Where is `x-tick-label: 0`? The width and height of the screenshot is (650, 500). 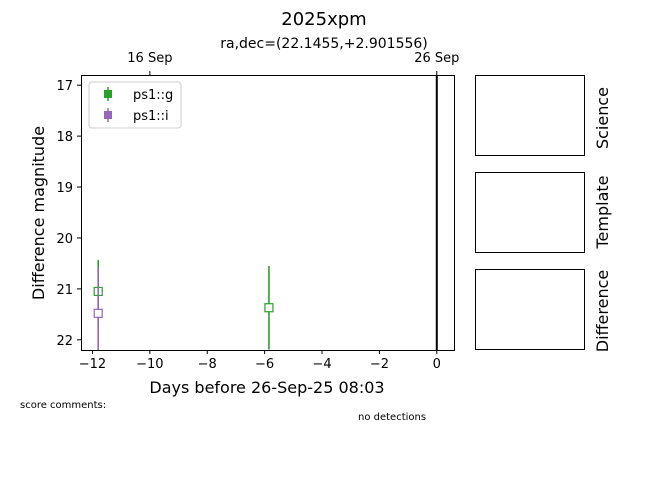
x-tick-label: 0 is located at coordinates (437, 364).